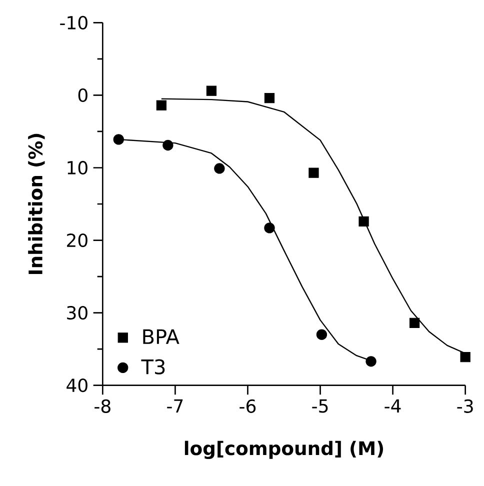 This screenshot has height=486, width=484. What do you see at coordinates (284, 450) in the screenshot?
I see `x-axis-title: log[compound] (M)` at bounding box center [284, 450].